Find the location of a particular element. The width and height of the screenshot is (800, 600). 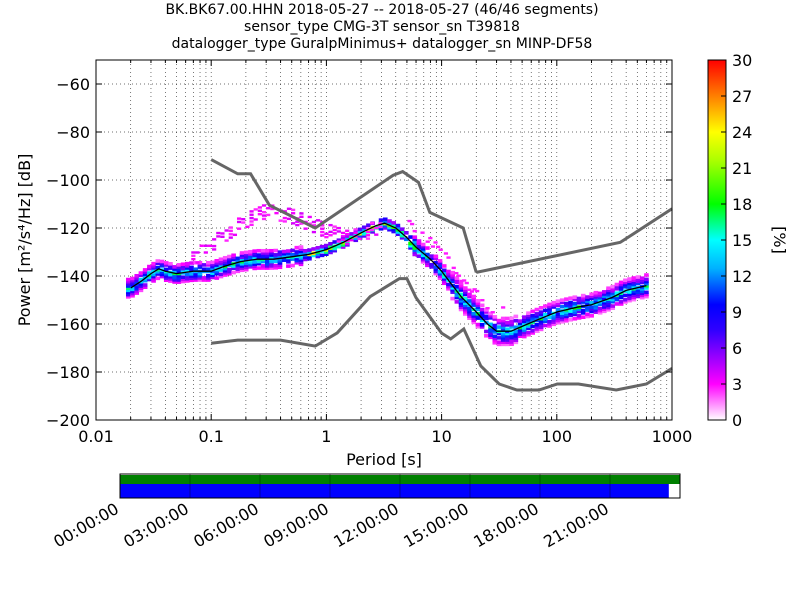

timeline-tick-label: 18:00:00 is located at coordinates (506, 525).